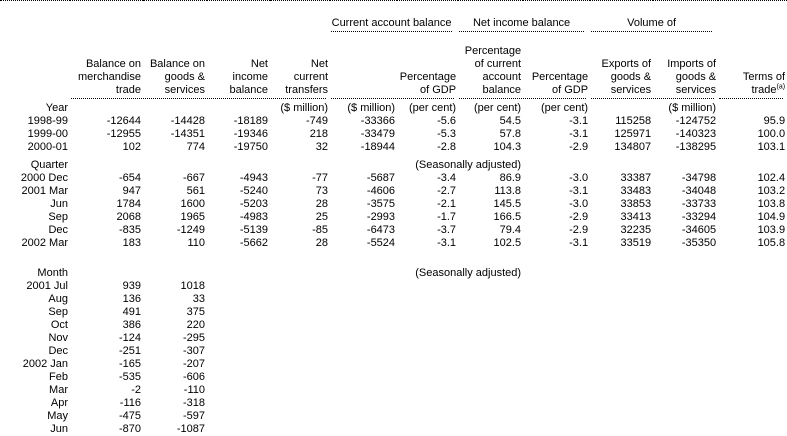  Describe the element at coordinates (136, 390) in the screenshot. I see `value-cell: -2` at that location.